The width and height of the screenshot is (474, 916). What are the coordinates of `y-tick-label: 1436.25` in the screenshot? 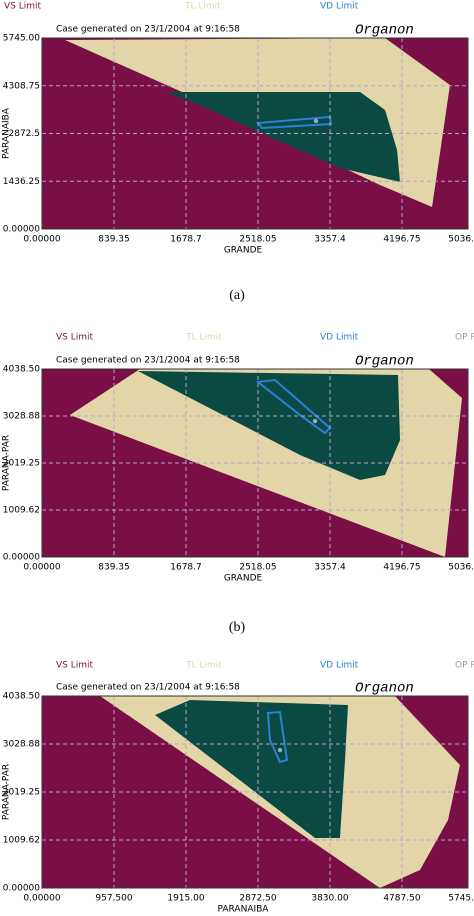 It's located at (21, 182).